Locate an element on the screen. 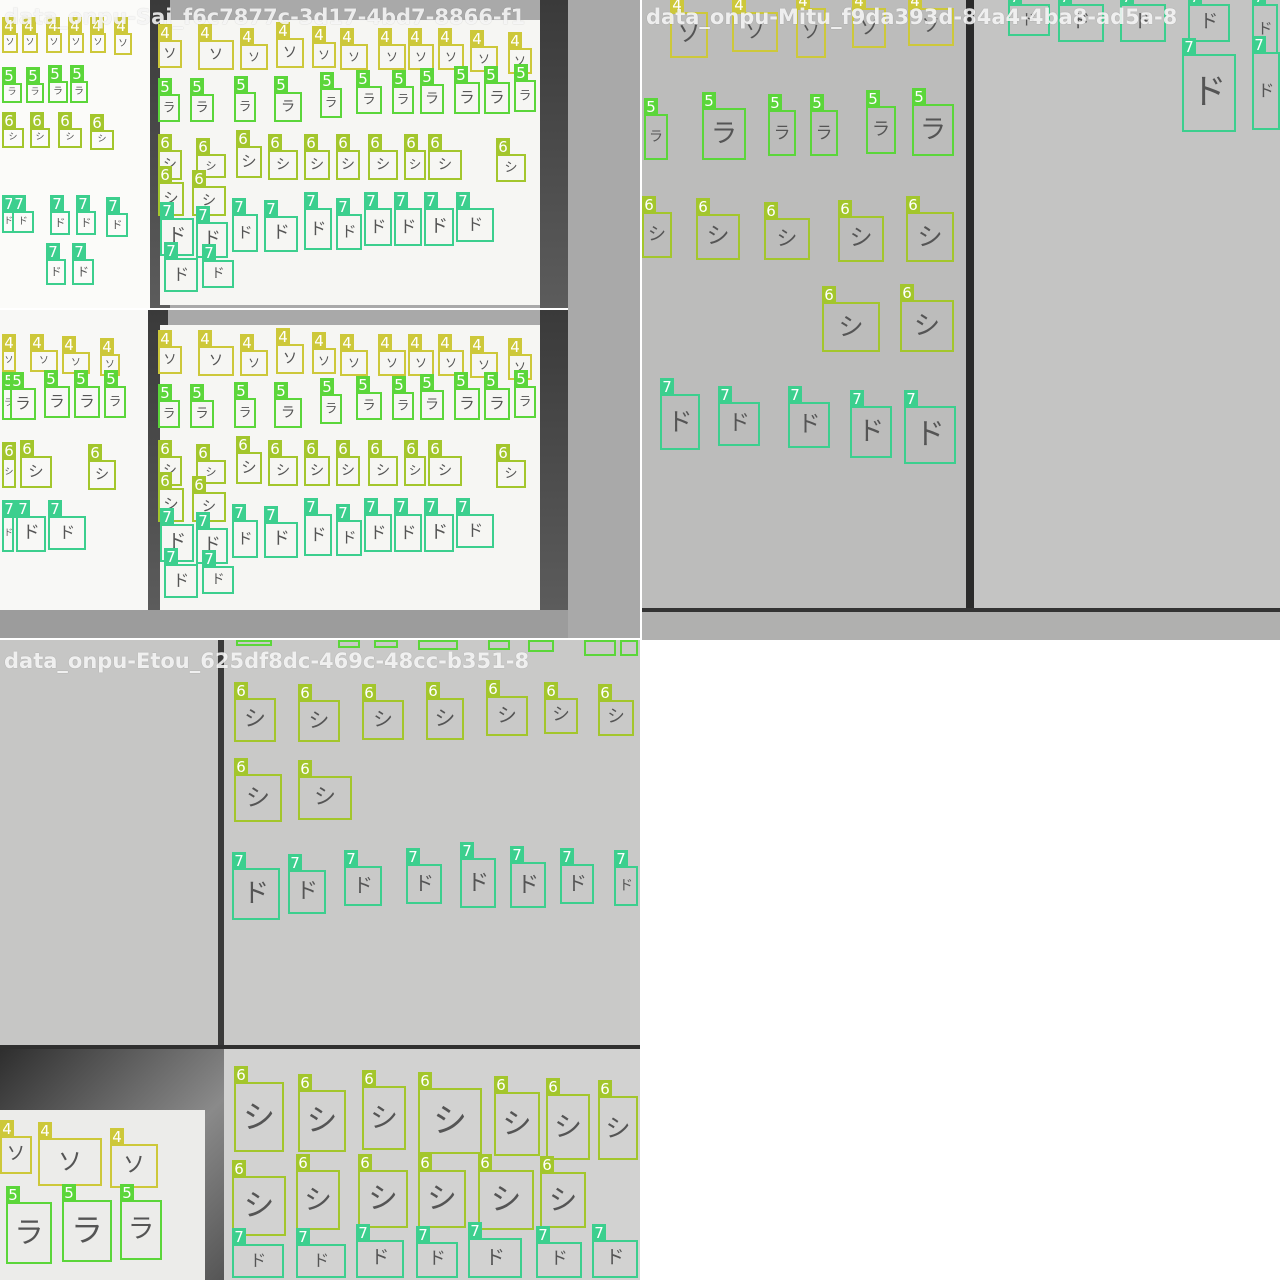  photo-gap is located at coordinates (604, 320).